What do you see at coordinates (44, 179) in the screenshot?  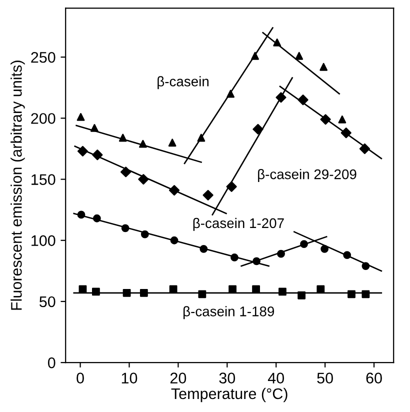 I see `y-tick-label: 150` at bounding box center [44, 179].